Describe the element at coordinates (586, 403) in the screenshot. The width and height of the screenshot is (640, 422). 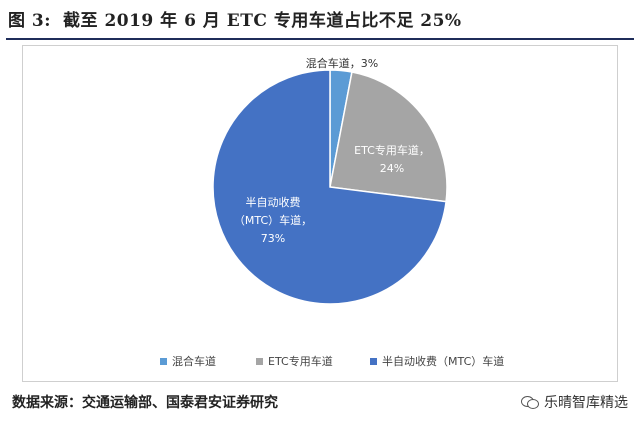
I see `watermark-text: 乐晴智库精选` at that location.